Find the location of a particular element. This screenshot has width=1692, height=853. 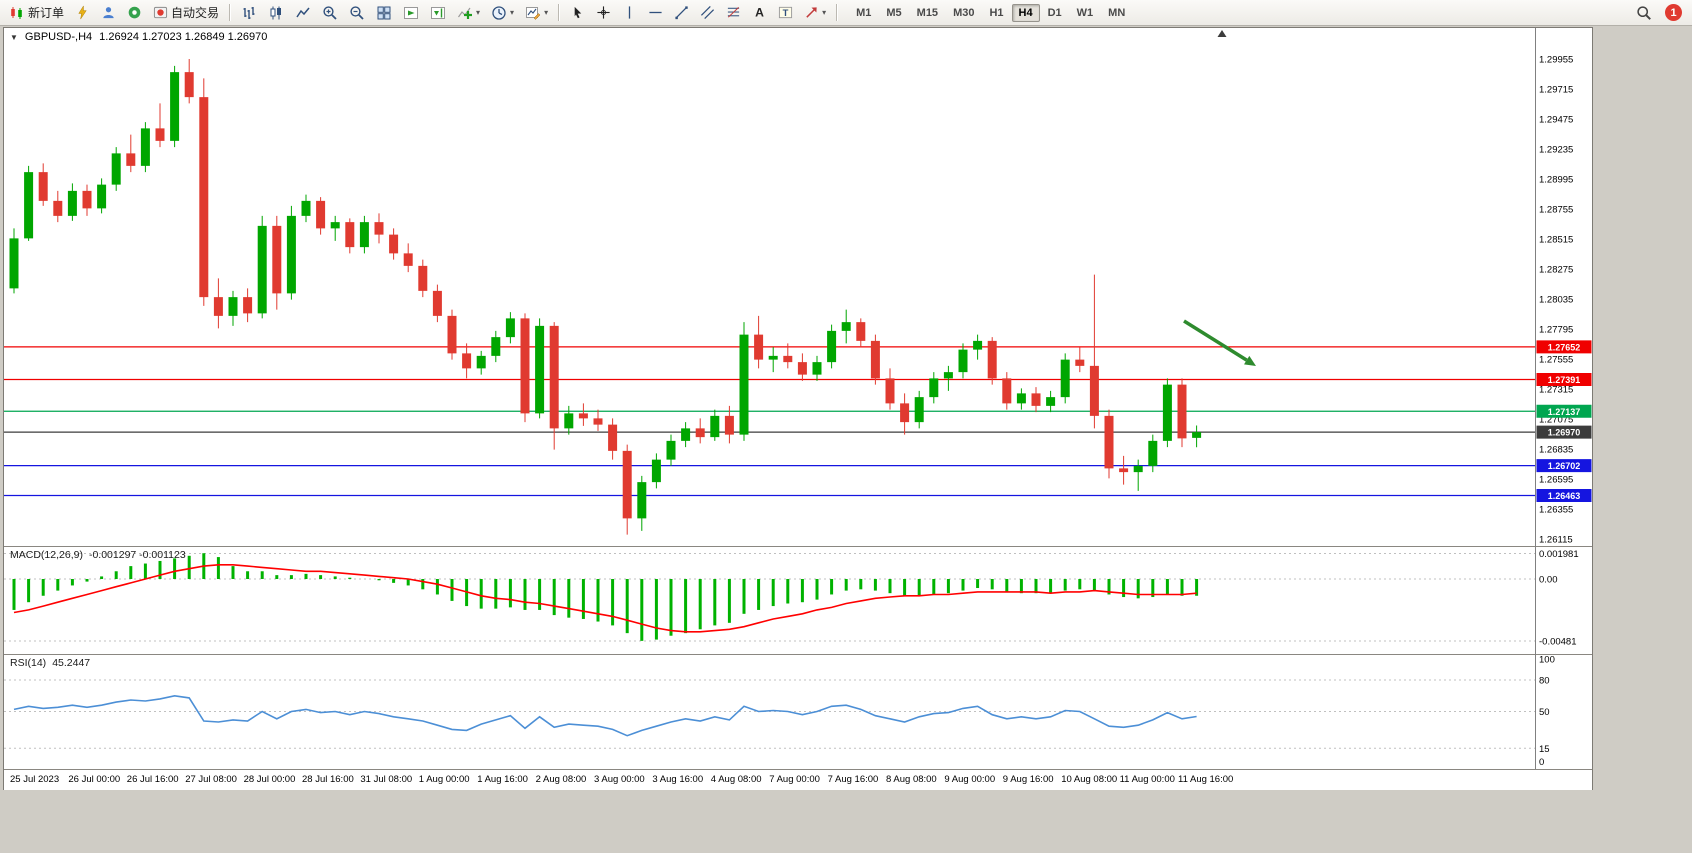

time-axis-label: 7 Aug 16:00 is located at coordinates (853, 779).